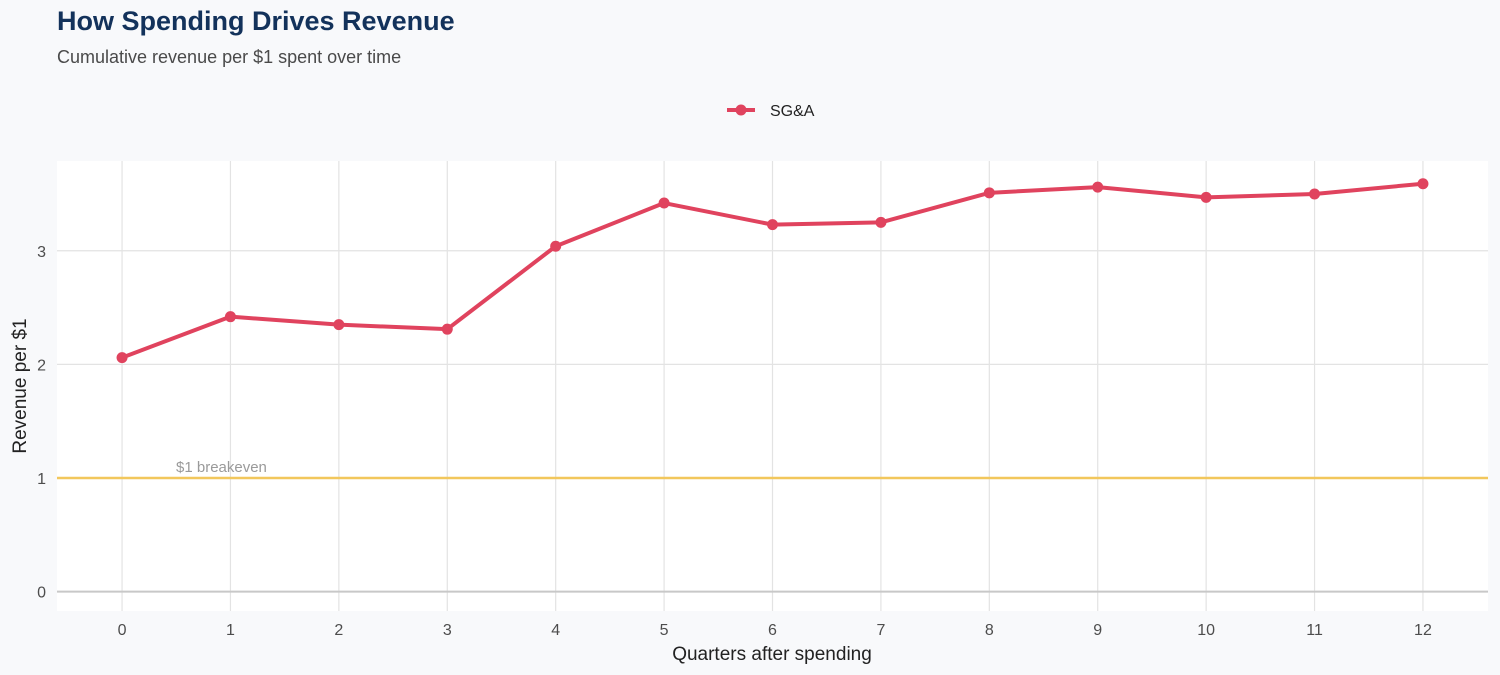 This screenshot has height=675, width=1500. Describe the element at coordinates (122, 630) in the screenshot. I see `x-tick-label: 0` at that location.